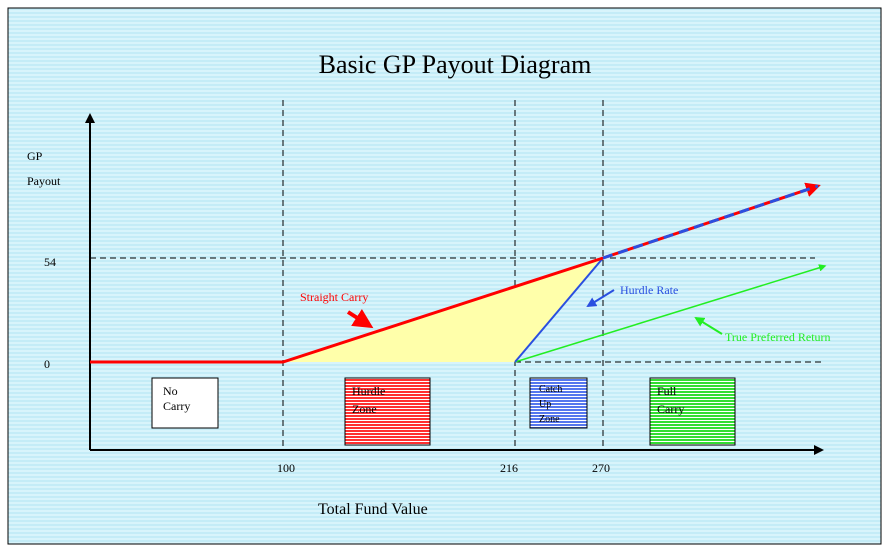  I want to click on zone-label: Up, so click(545, 404).